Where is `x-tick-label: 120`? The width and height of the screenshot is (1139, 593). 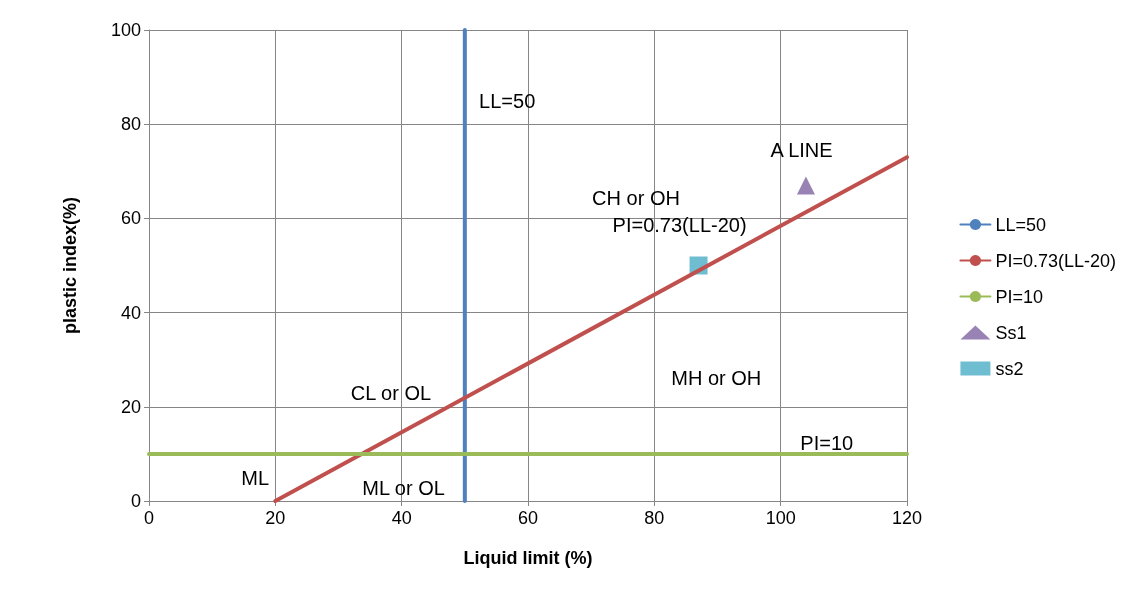 x-tick-label: 120 is located at coordinates (907, 518).